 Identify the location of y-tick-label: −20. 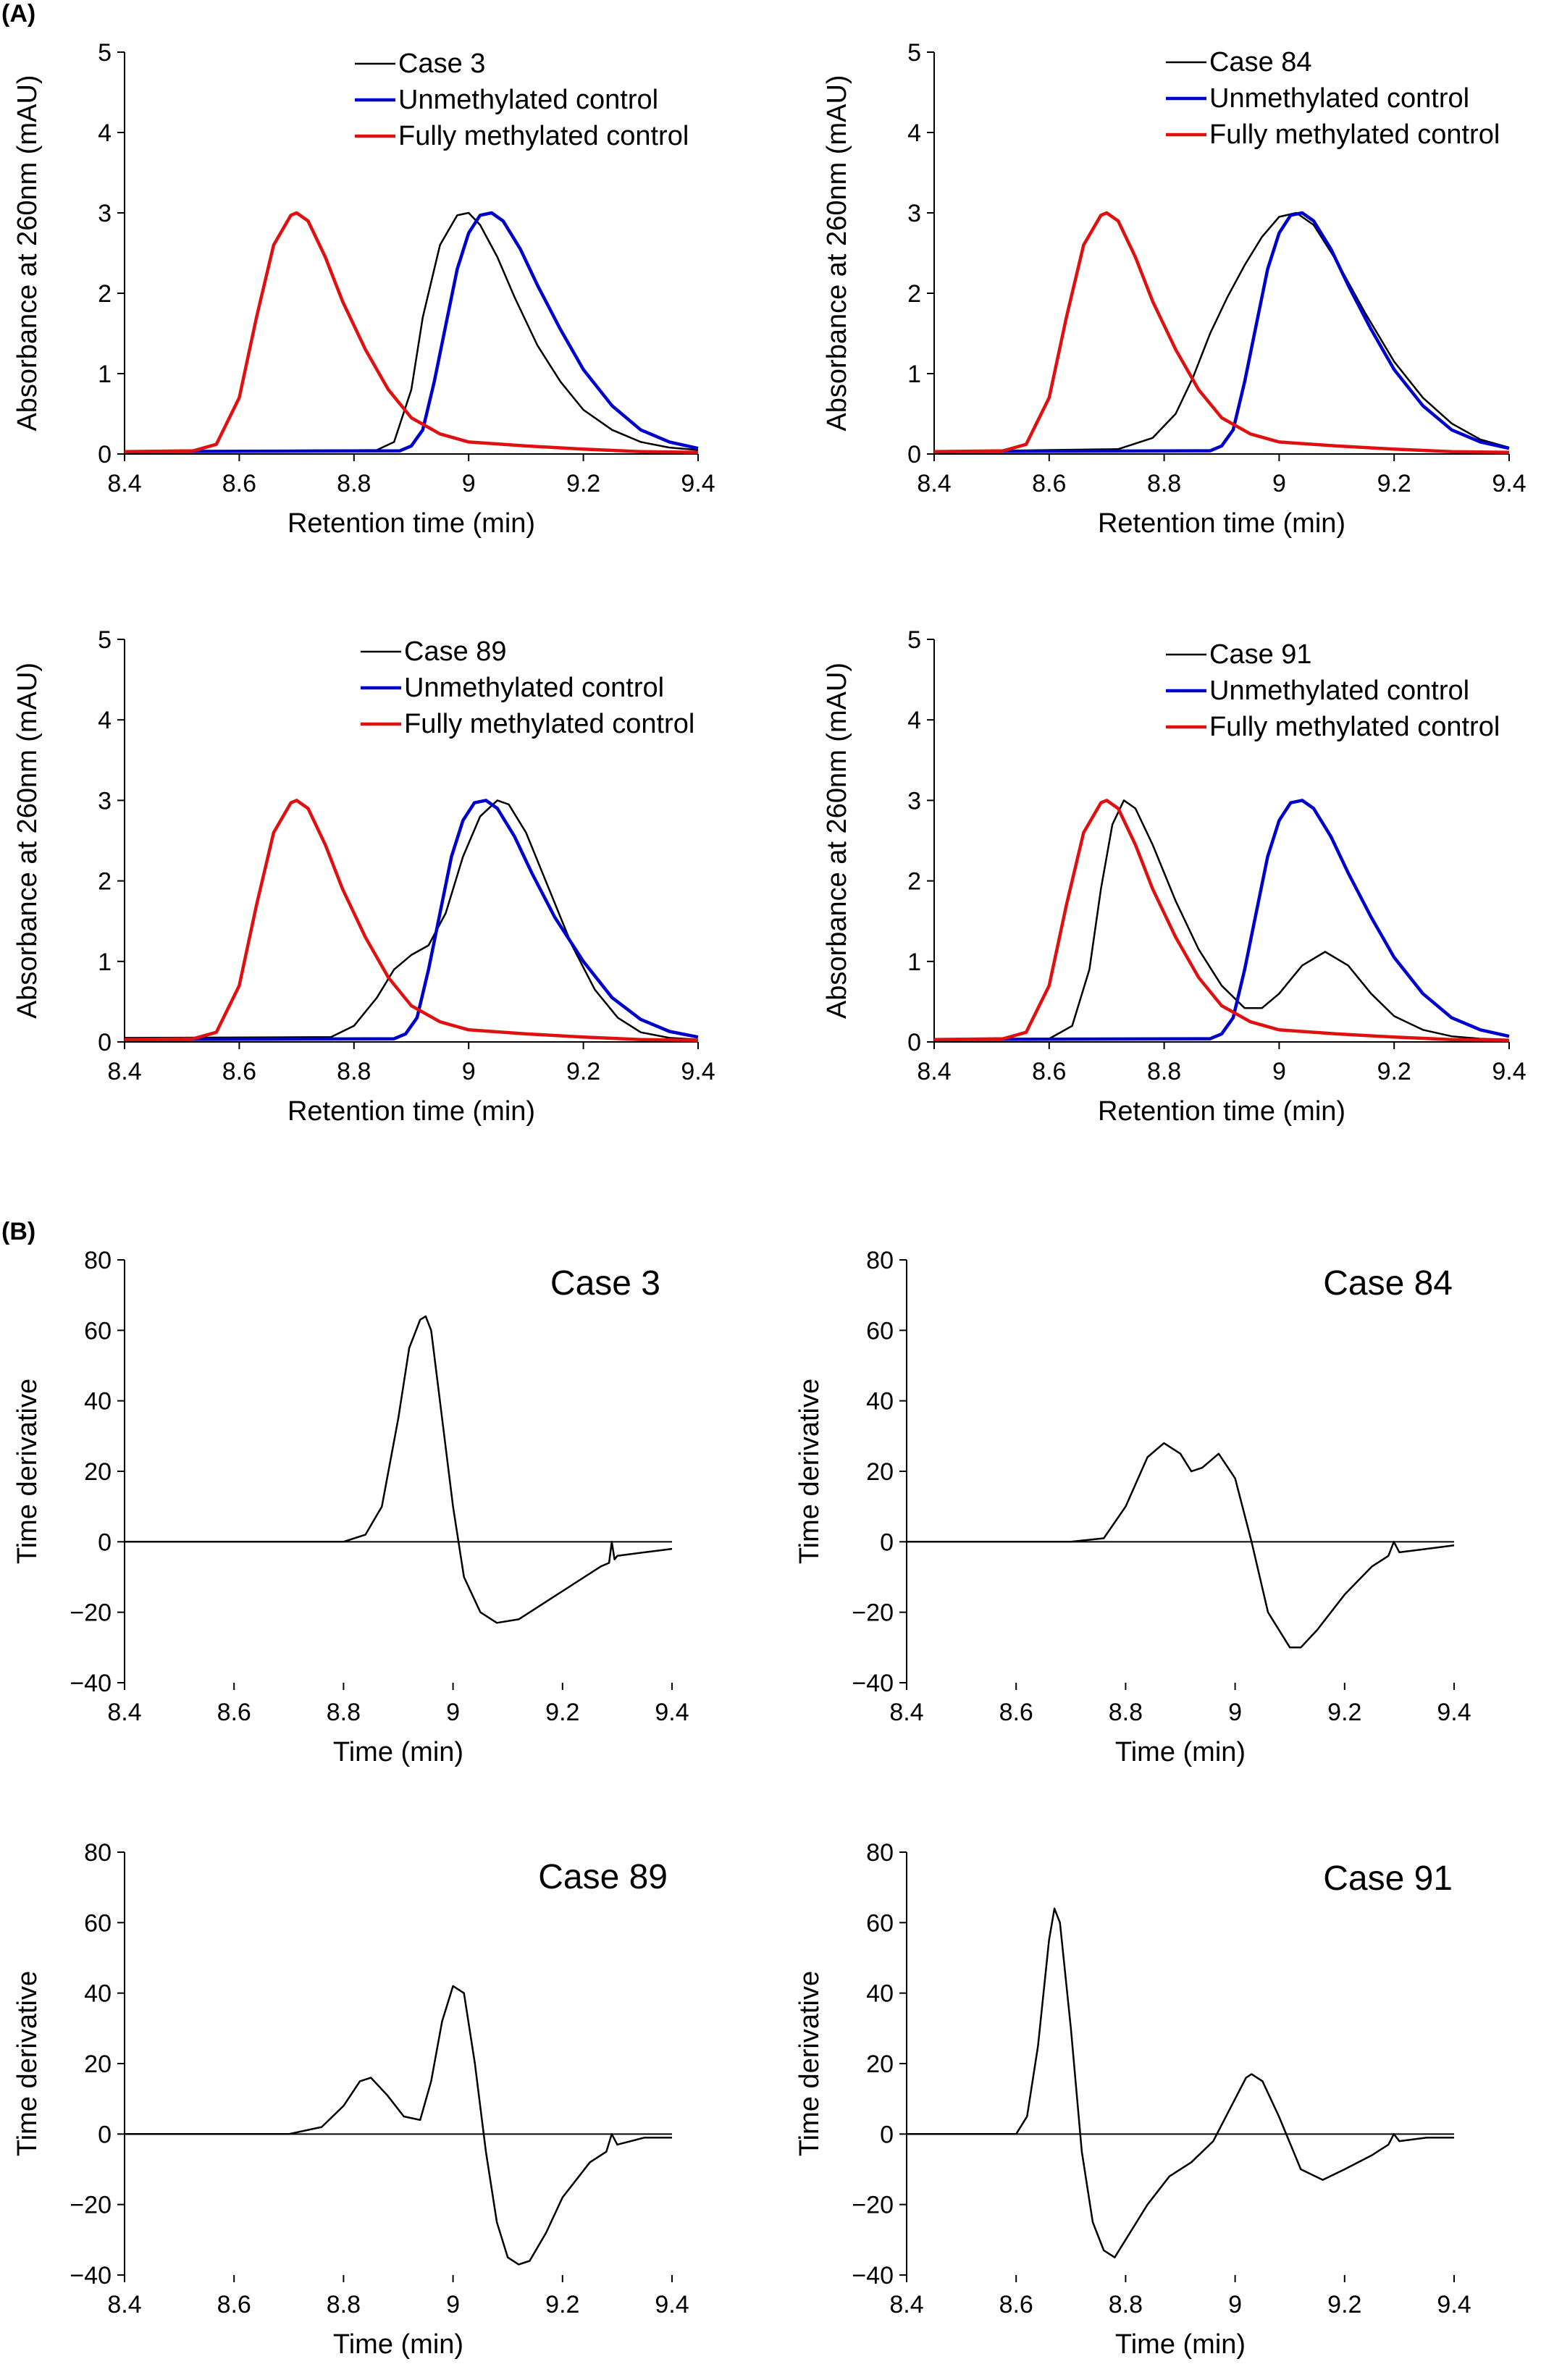
(873, 1613).